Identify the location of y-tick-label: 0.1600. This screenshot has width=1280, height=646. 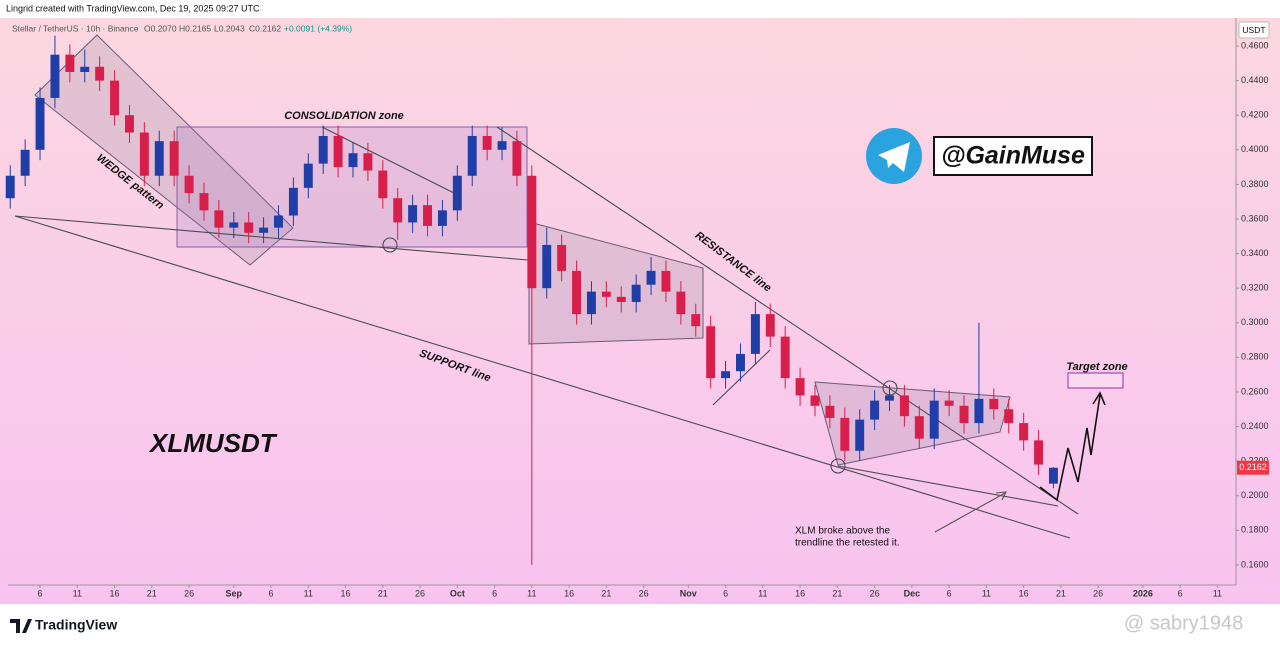
(1255, 564).